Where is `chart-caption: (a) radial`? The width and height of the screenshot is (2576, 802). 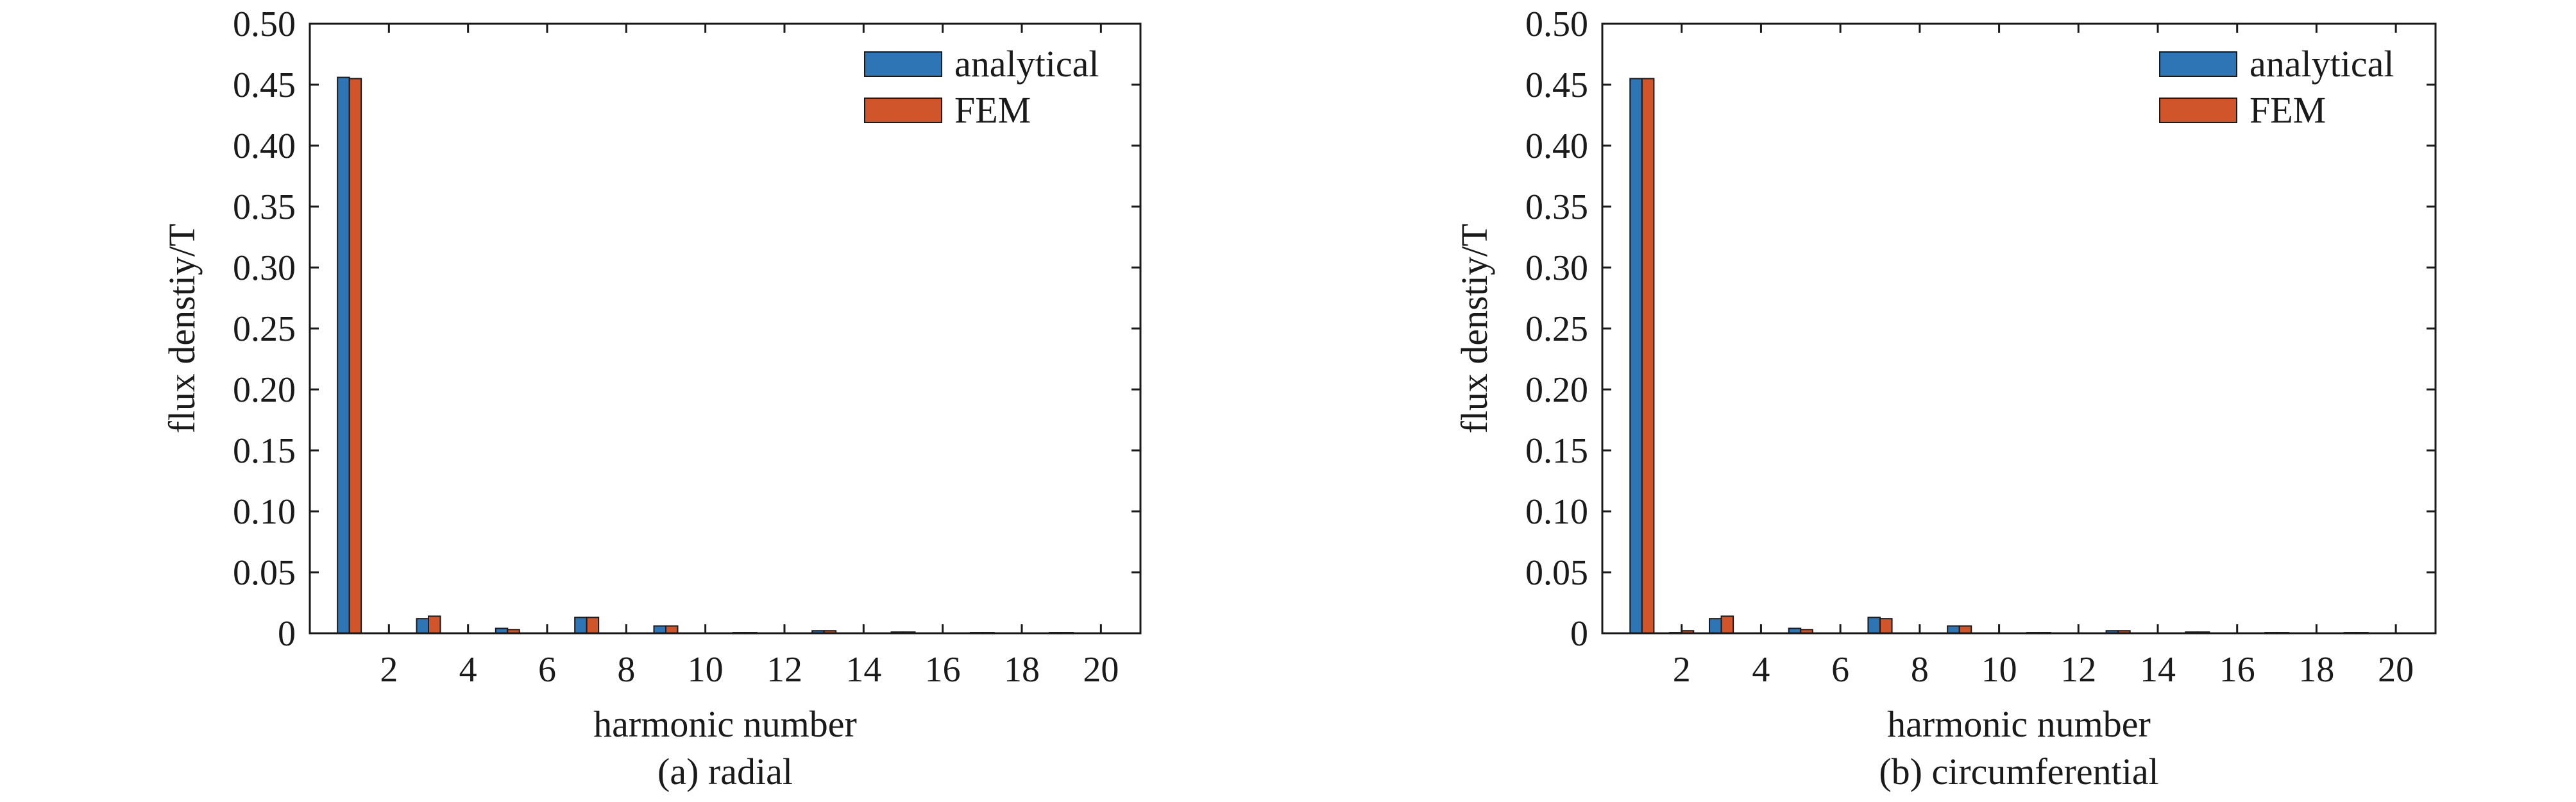 chart-caption: (a) radial is located at coordinates (725, 771).